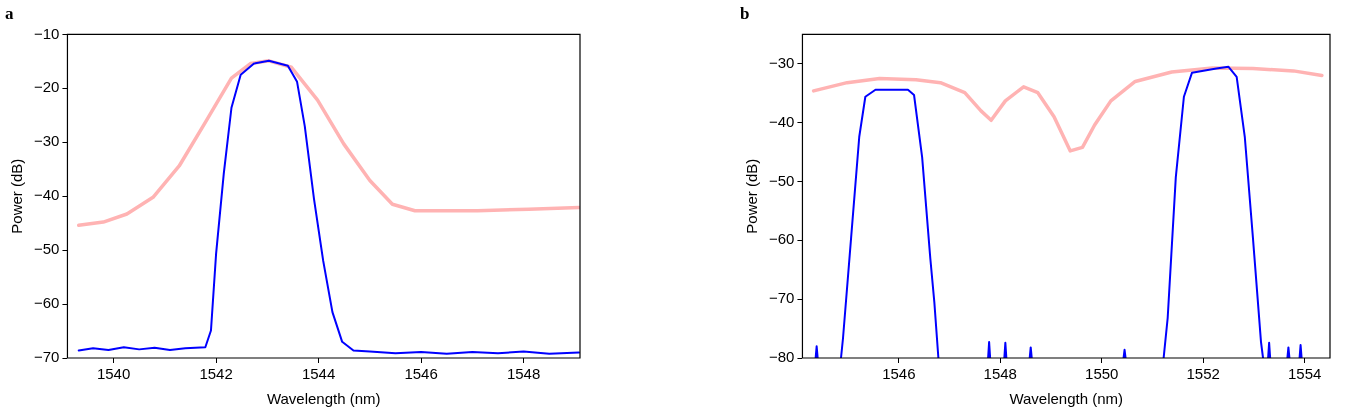 This screenshot has width=1354, height=418. I want to click on y-tick-label: −10, so click(46, 33).